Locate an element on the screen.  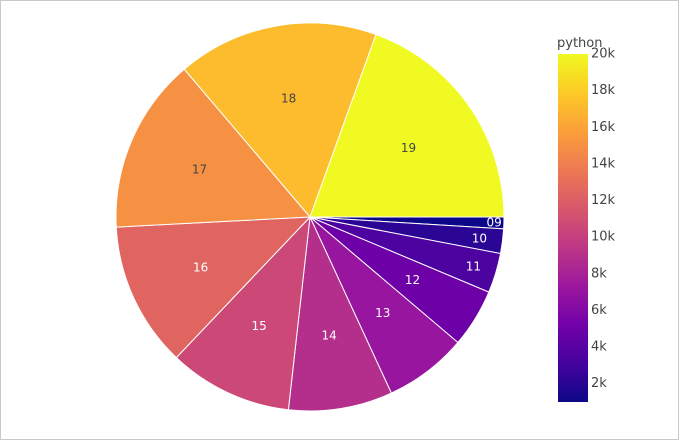
colorbar-tick-label: 6k is located at coordinates (599, 310).